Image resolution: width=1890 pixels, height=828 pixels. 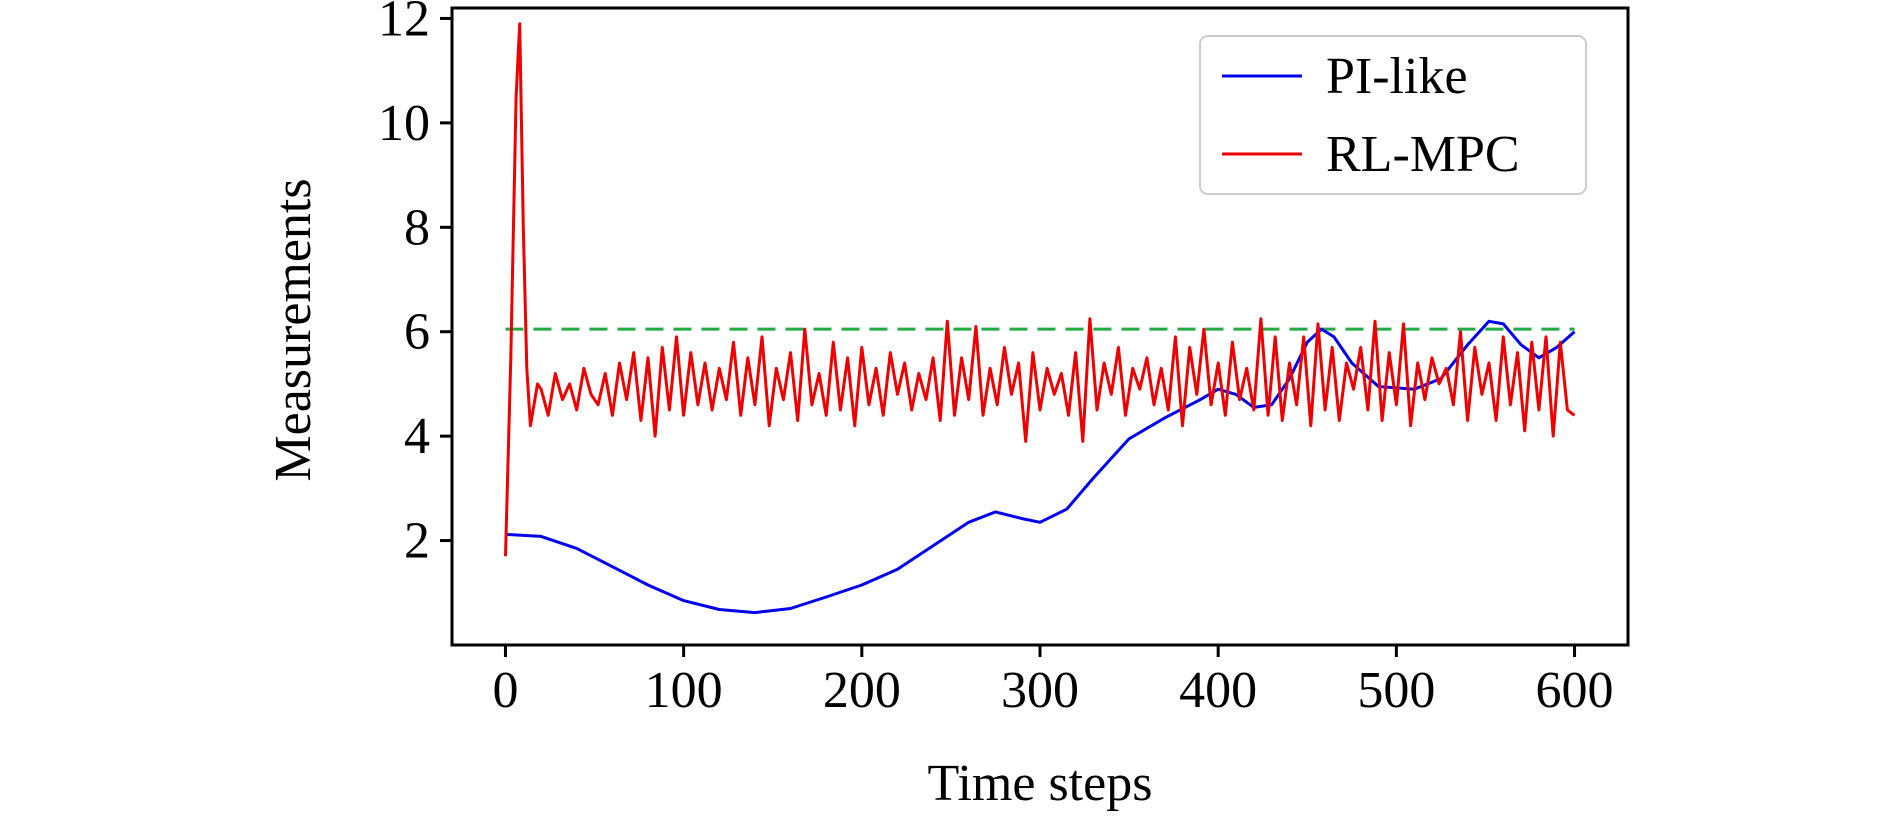 What do you see at coordinates (1393, 115) in the screenshot?
I see `legend: PI-like RL-MPC` at bounding box center [1393, 115].